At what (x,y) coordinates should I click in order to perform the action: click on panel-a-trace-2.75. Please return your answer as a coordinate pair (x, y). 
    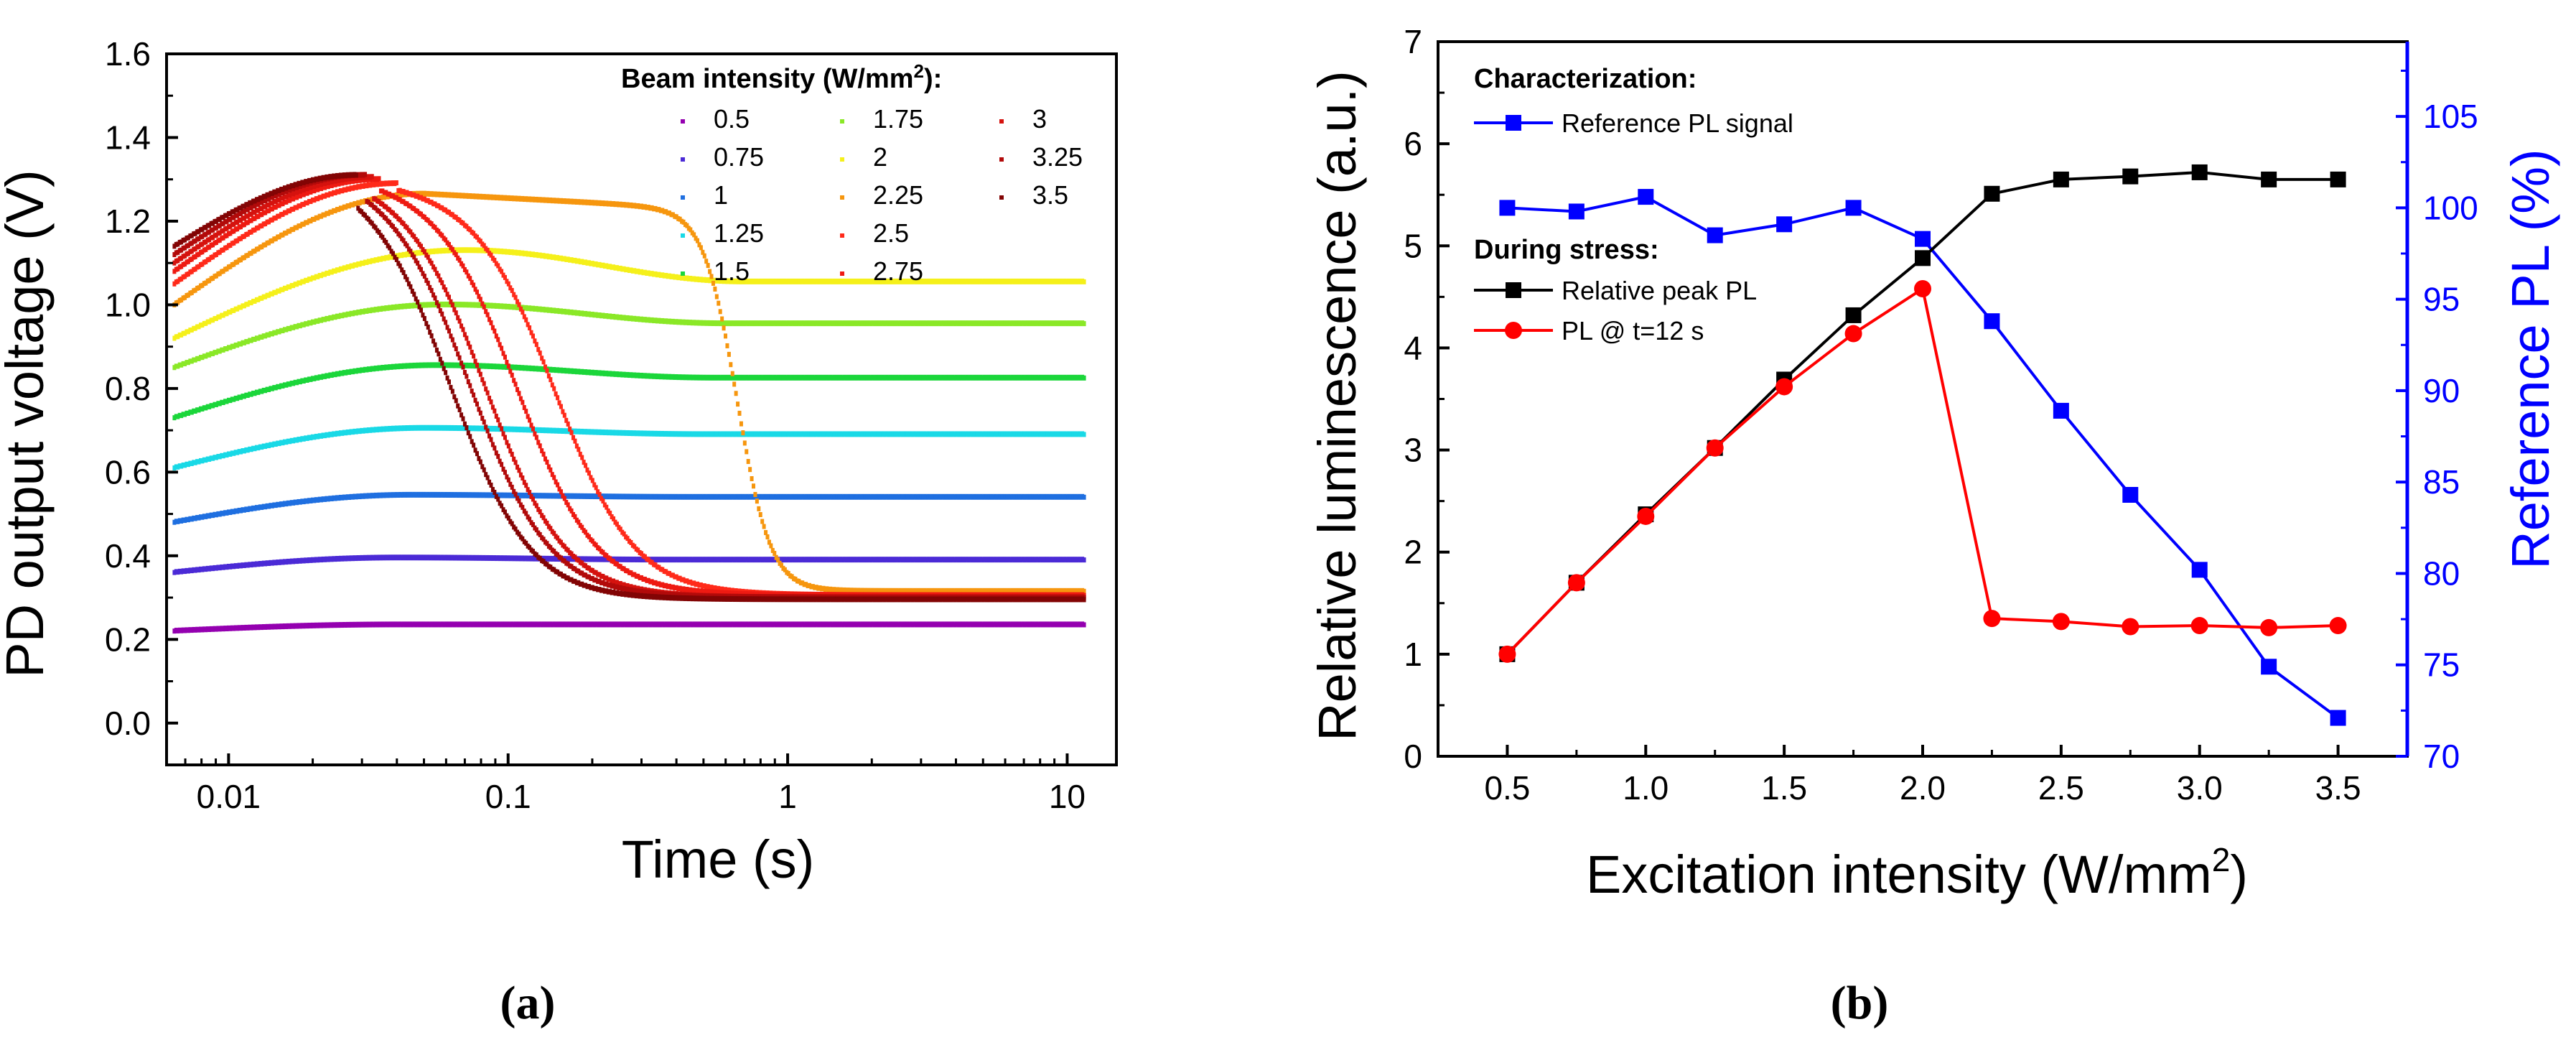
    Looking at the image, I should click on (629, 387).